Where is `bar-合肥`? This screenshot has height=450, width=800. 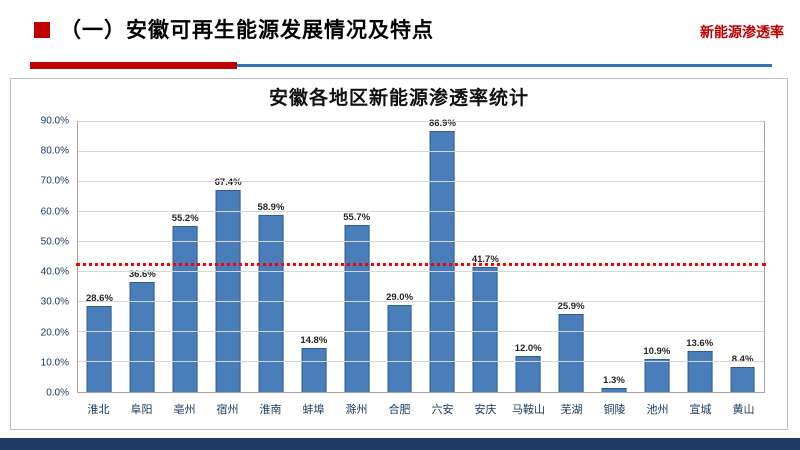 bar-合肥 is located at coordinates (399, 348).